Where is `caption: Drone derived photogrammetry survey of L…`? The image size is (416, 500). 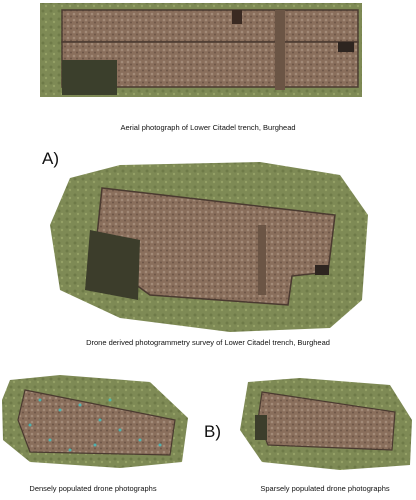 caption: Drone derived photogrammetry survey of L… is located at coordinates (208, 342).